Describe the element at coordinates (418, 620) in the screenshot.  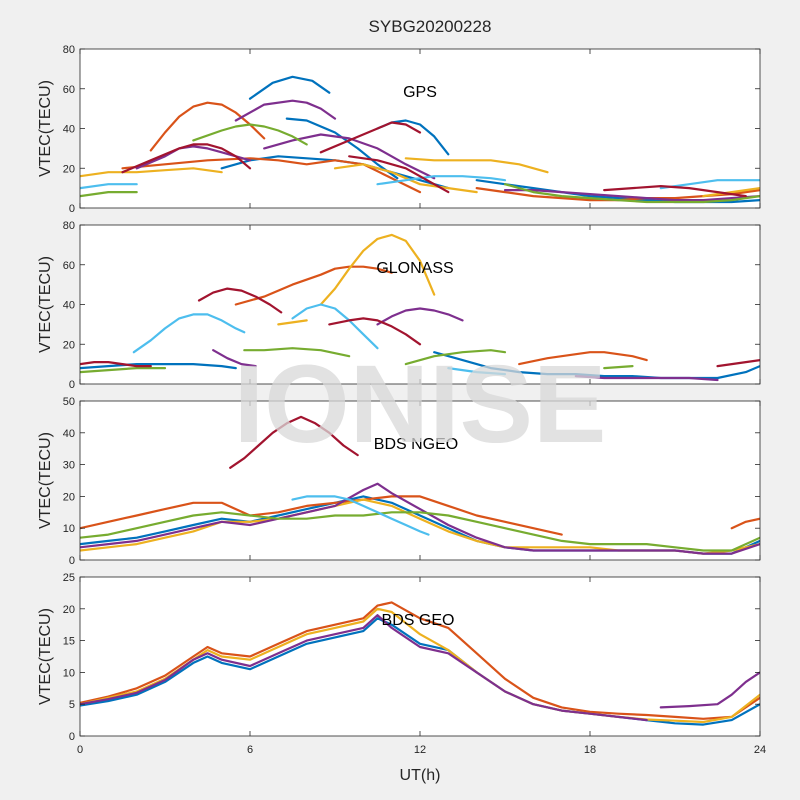
I see `panel-label: BDS GEO` at that location.